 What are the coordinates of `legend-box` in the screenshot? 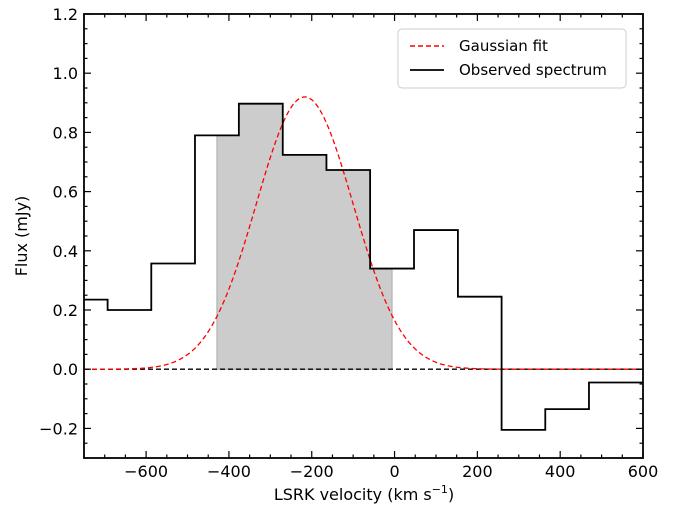 It's located at (512, 58).